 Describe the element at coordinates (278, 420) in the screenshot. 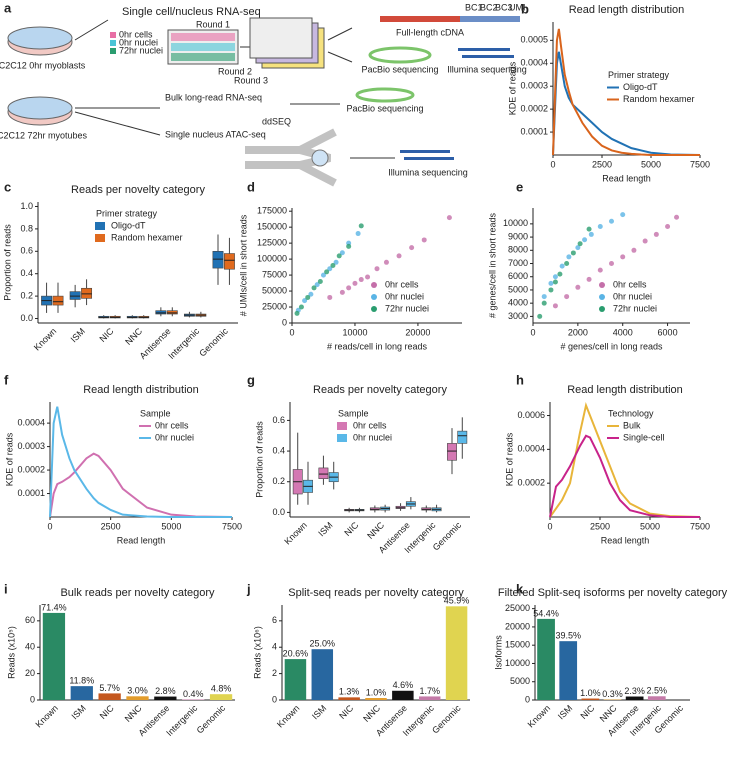

I see `y-tick-label: 0.6` at that location.